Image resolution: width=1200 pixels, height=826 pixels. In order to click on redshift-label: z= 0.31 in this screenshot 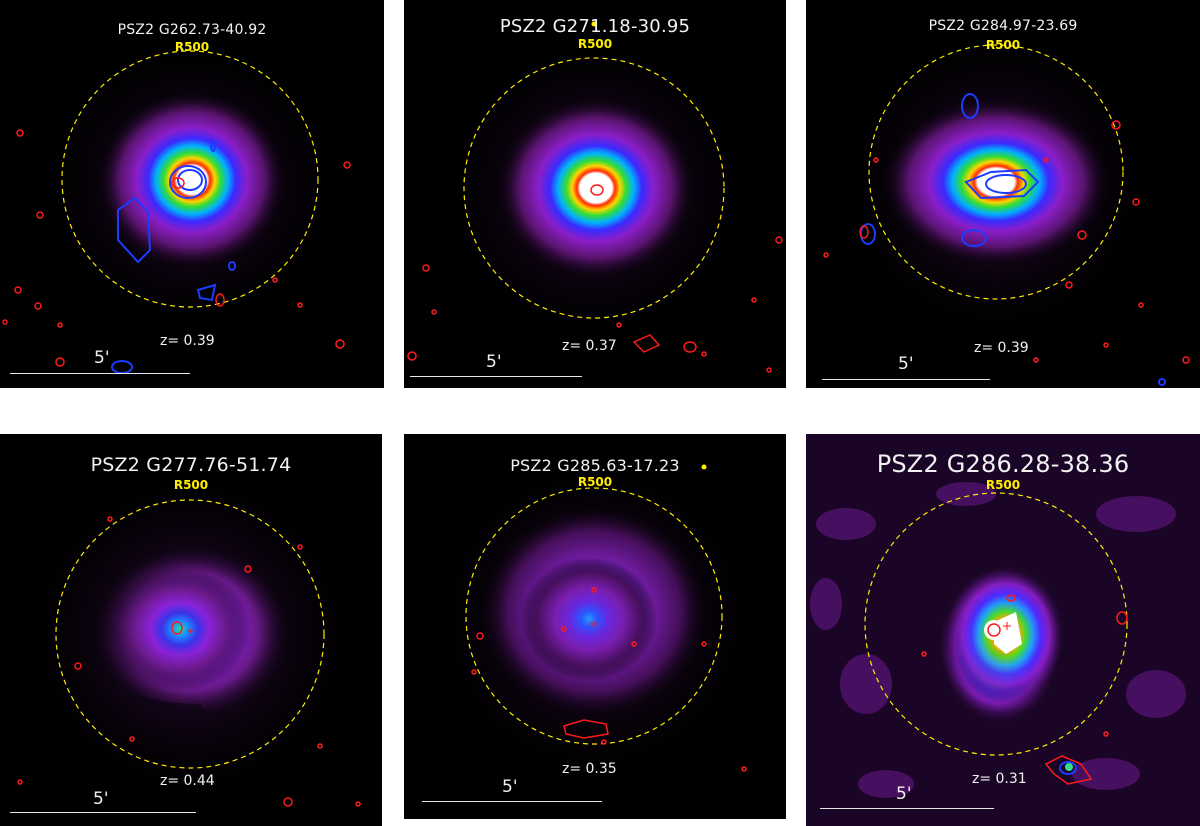, I will do `click(999, 779)`.